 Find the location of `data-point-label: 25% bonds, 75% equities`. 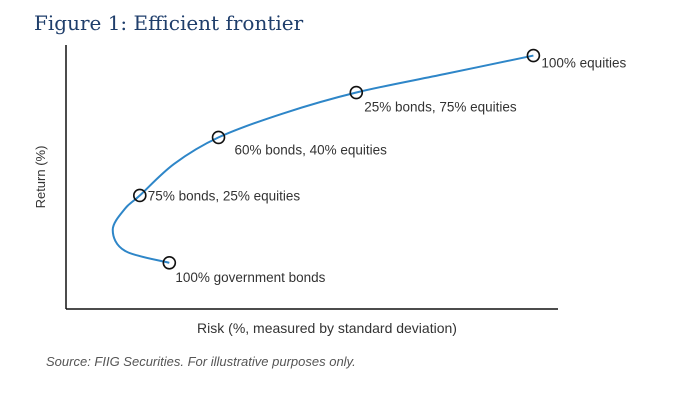

data-point-label: 25% bonds, 75% equities is located at coordinates (440, 107).